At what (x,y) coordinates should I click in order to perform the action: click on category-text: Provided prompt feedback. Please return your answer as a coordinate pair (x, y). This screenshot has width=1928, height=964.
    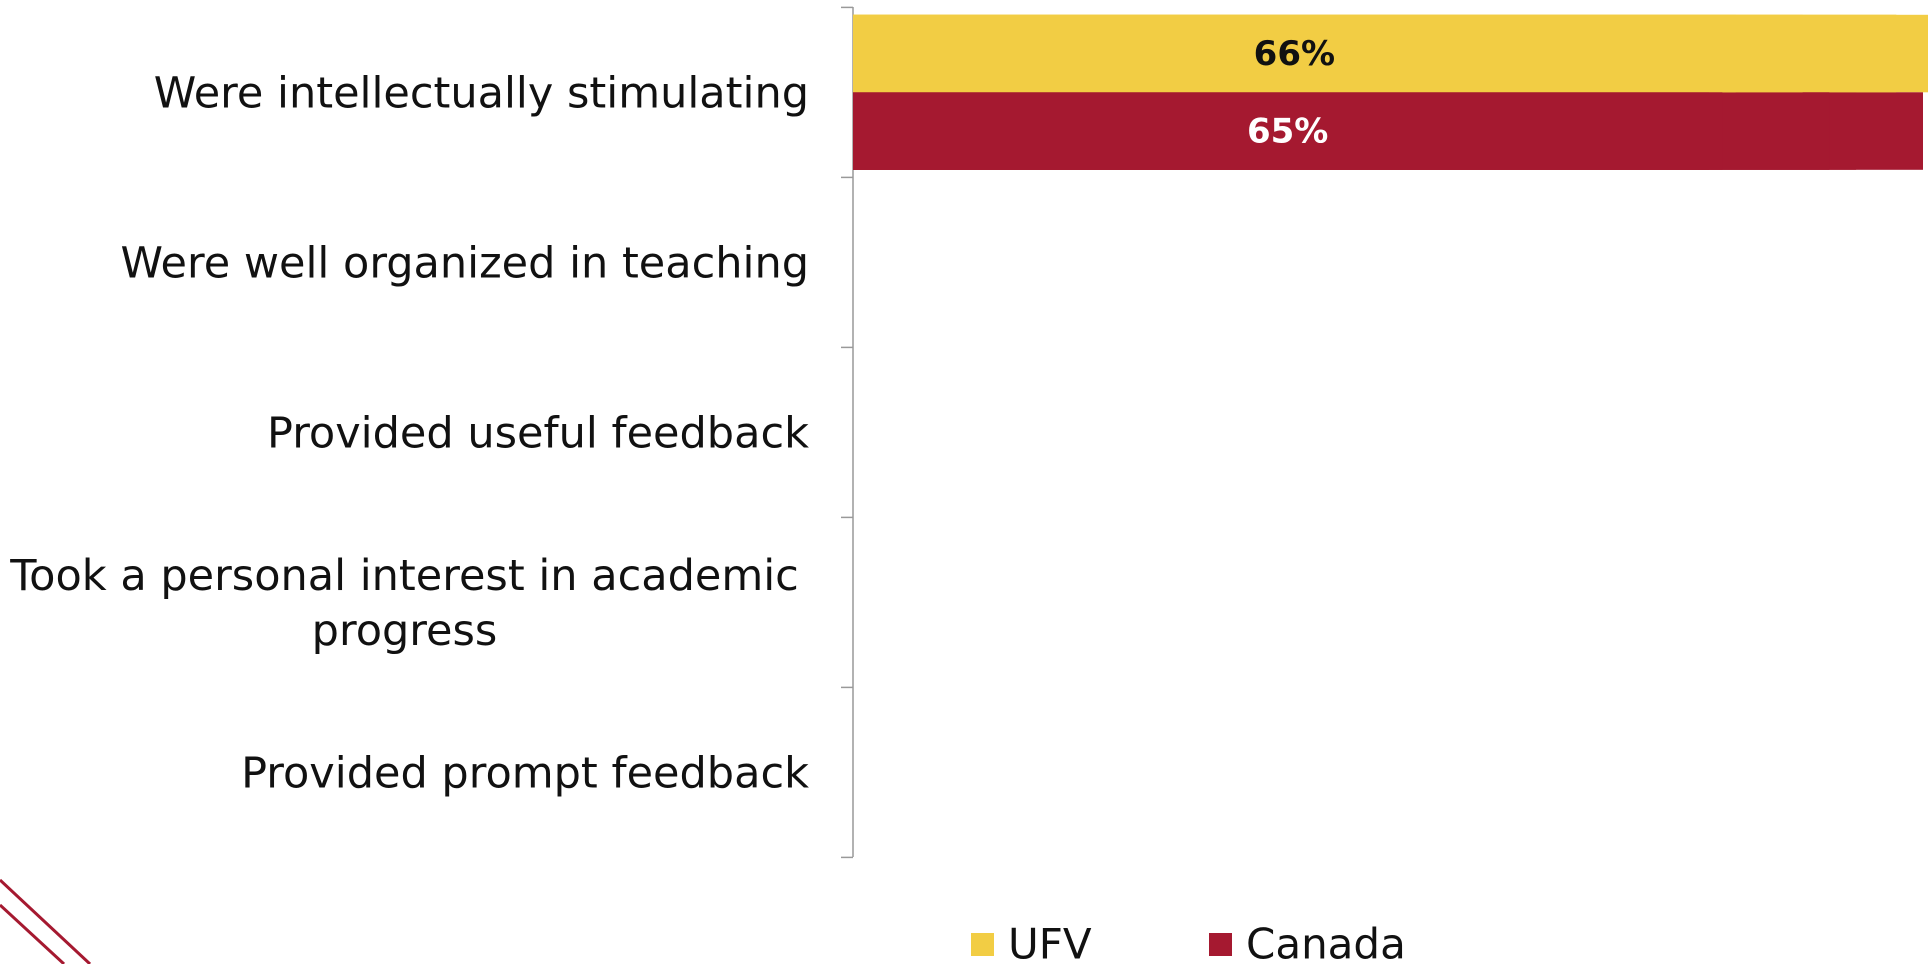
    Looking at the image, I should click on (525, 773).